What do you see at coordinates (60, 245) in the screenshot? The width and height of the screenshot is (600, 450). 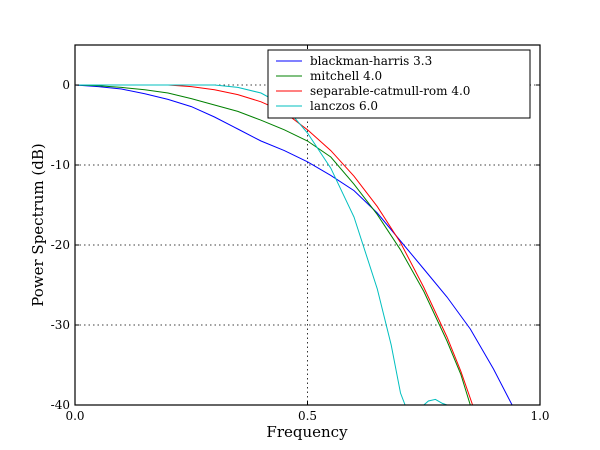 I see `y-tick-label: -20` at bounding box center [60, 245].